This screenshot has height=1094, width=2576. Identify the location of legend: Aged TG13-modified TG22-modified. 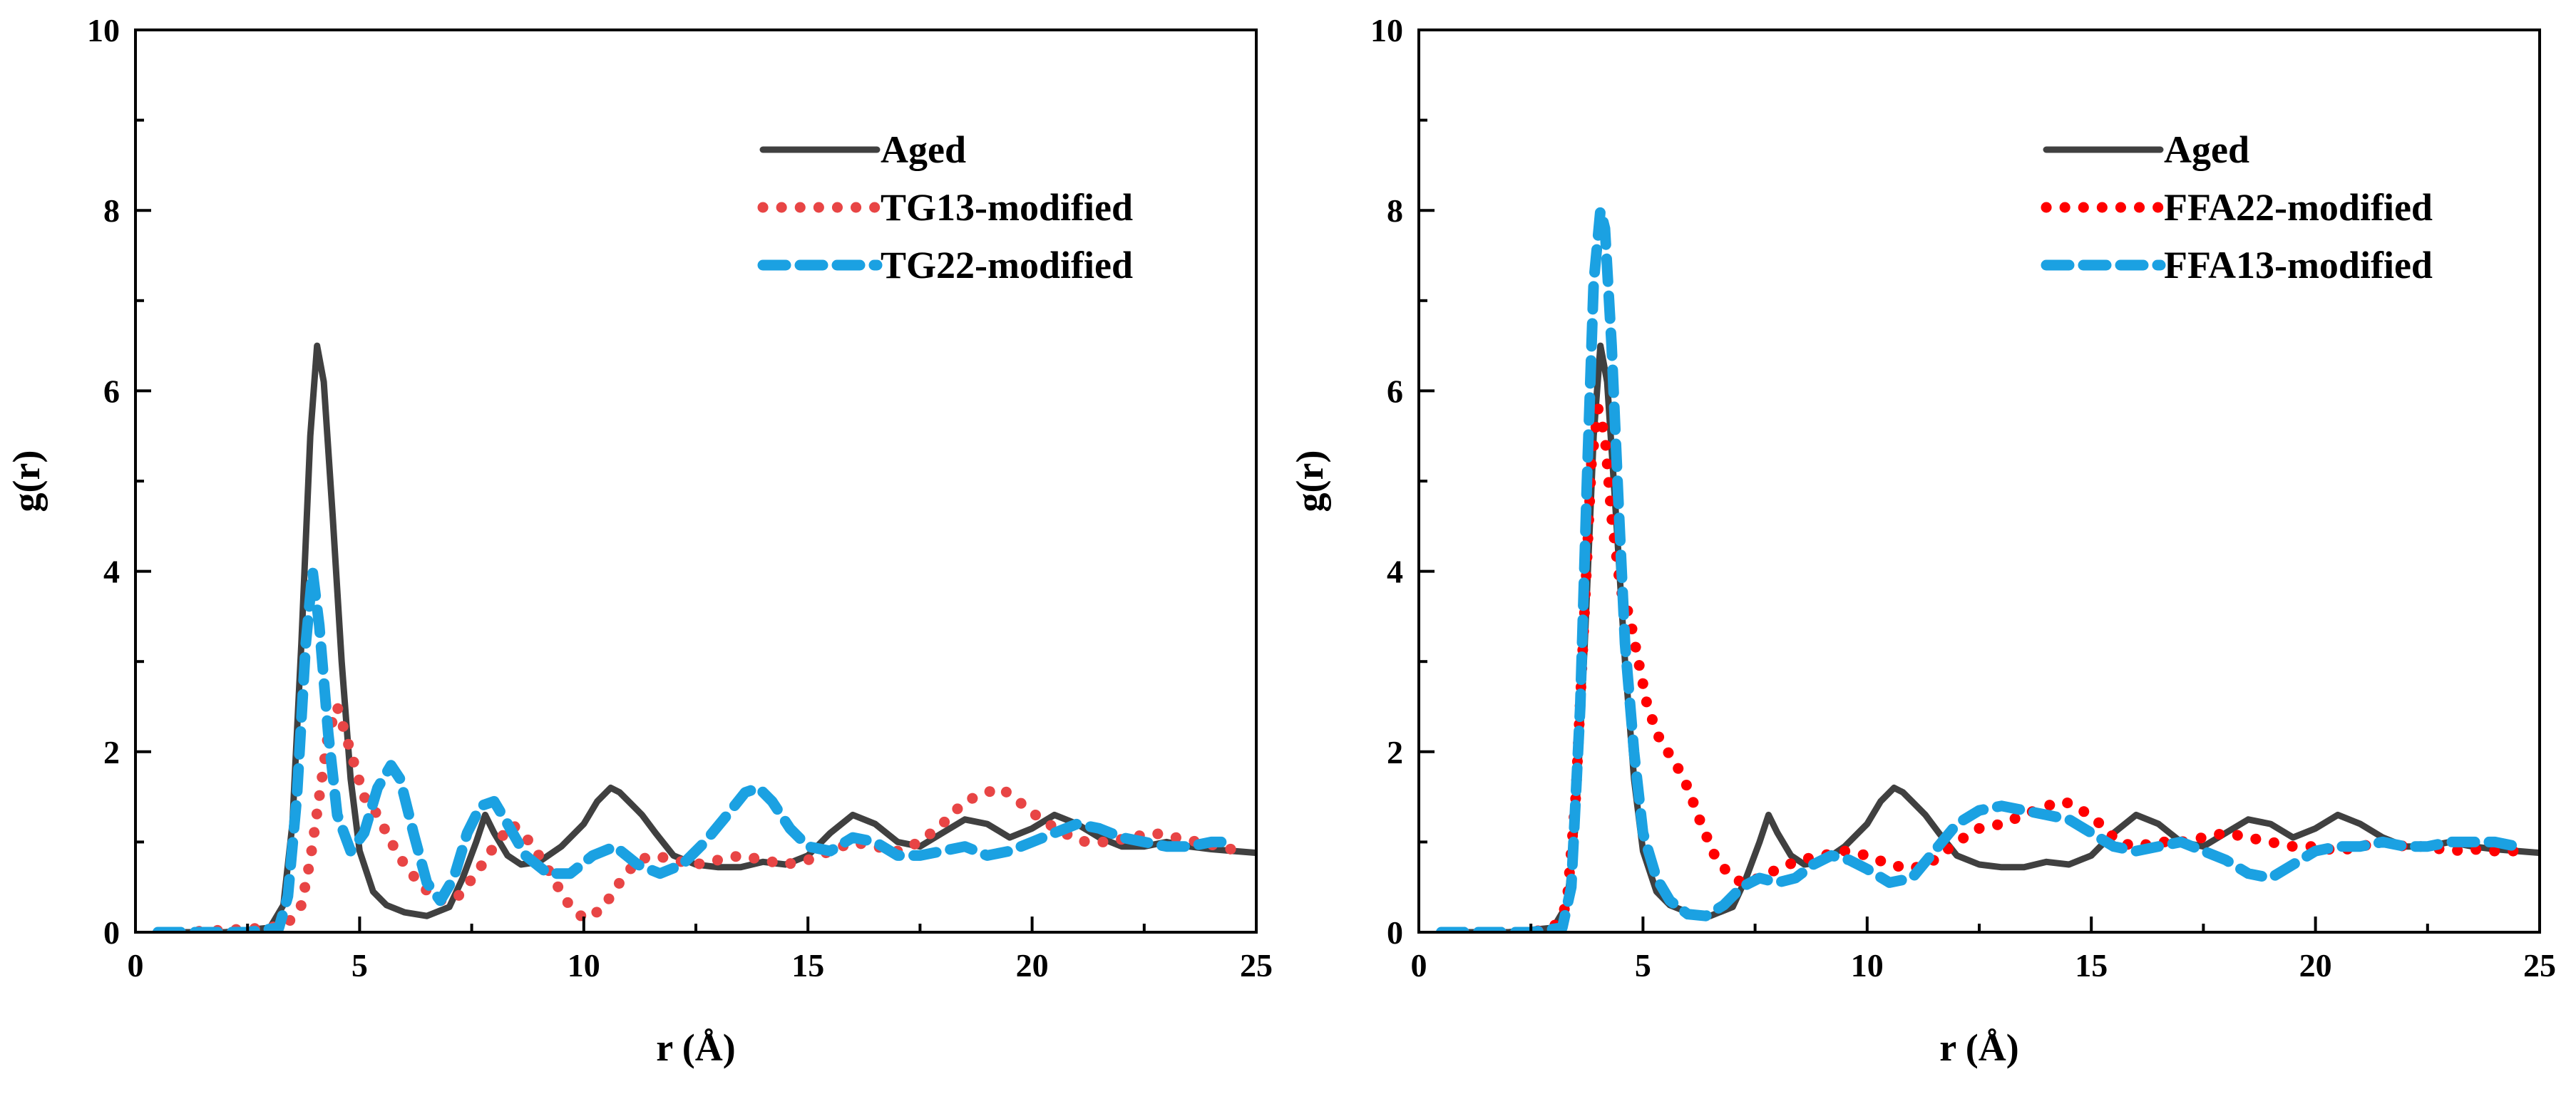
(945, 208).